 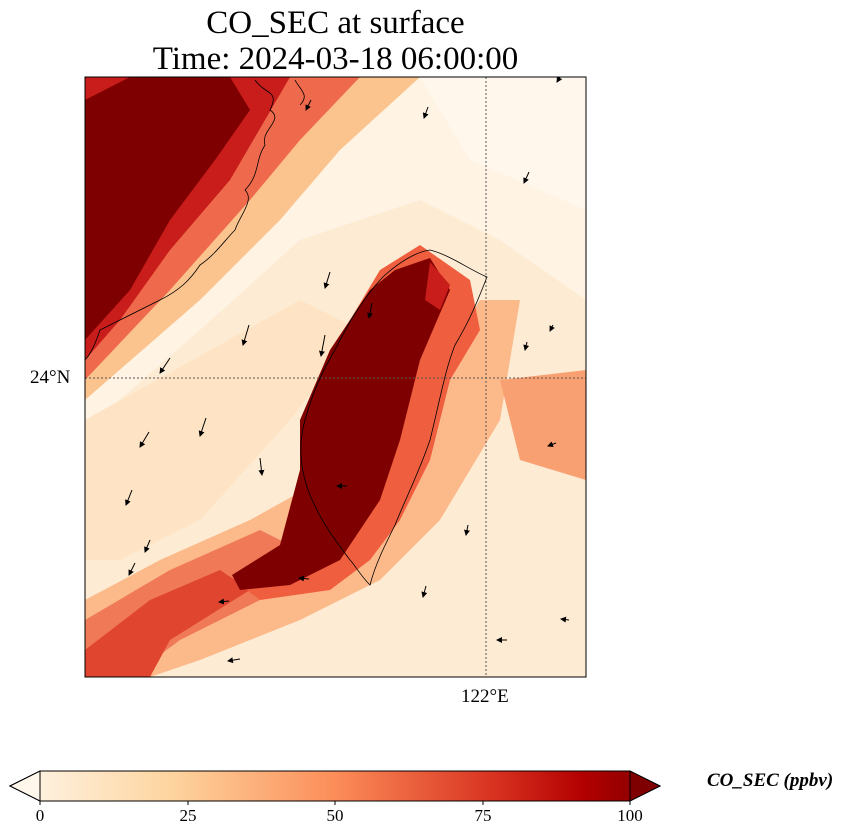 I want to click on coastline-china, so click(x=195, y=220).